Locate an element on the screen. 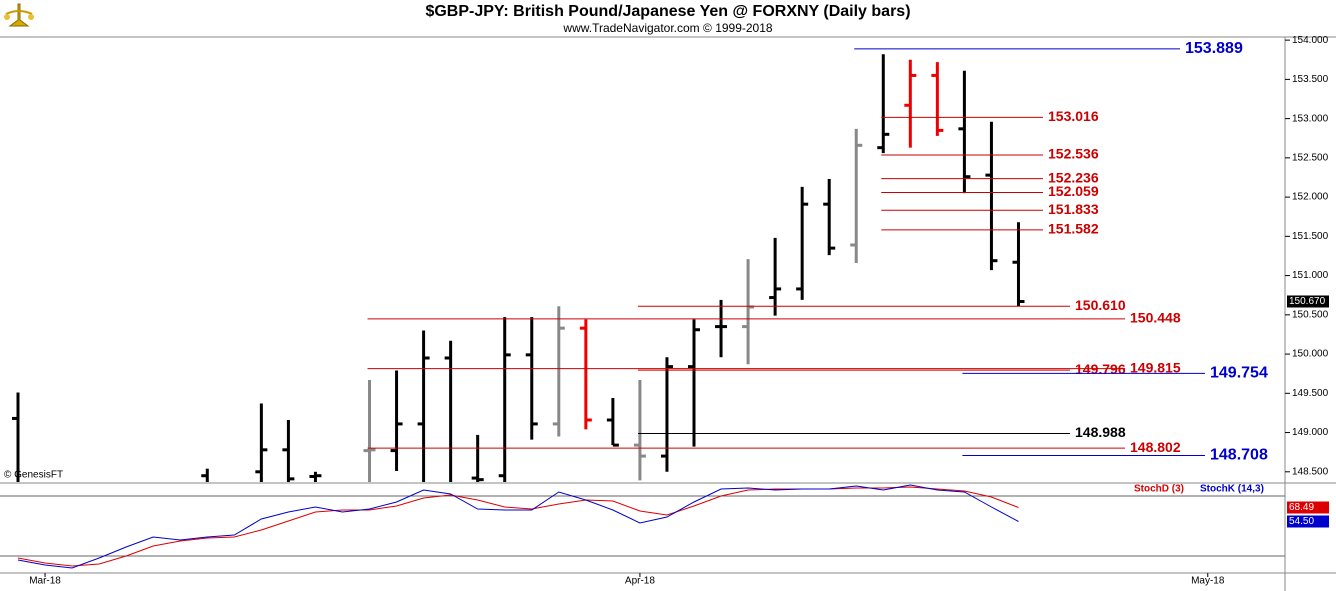 The width and height of the screenshot is (1336, 591). indicator-panel is located at coordinates (642, 526).